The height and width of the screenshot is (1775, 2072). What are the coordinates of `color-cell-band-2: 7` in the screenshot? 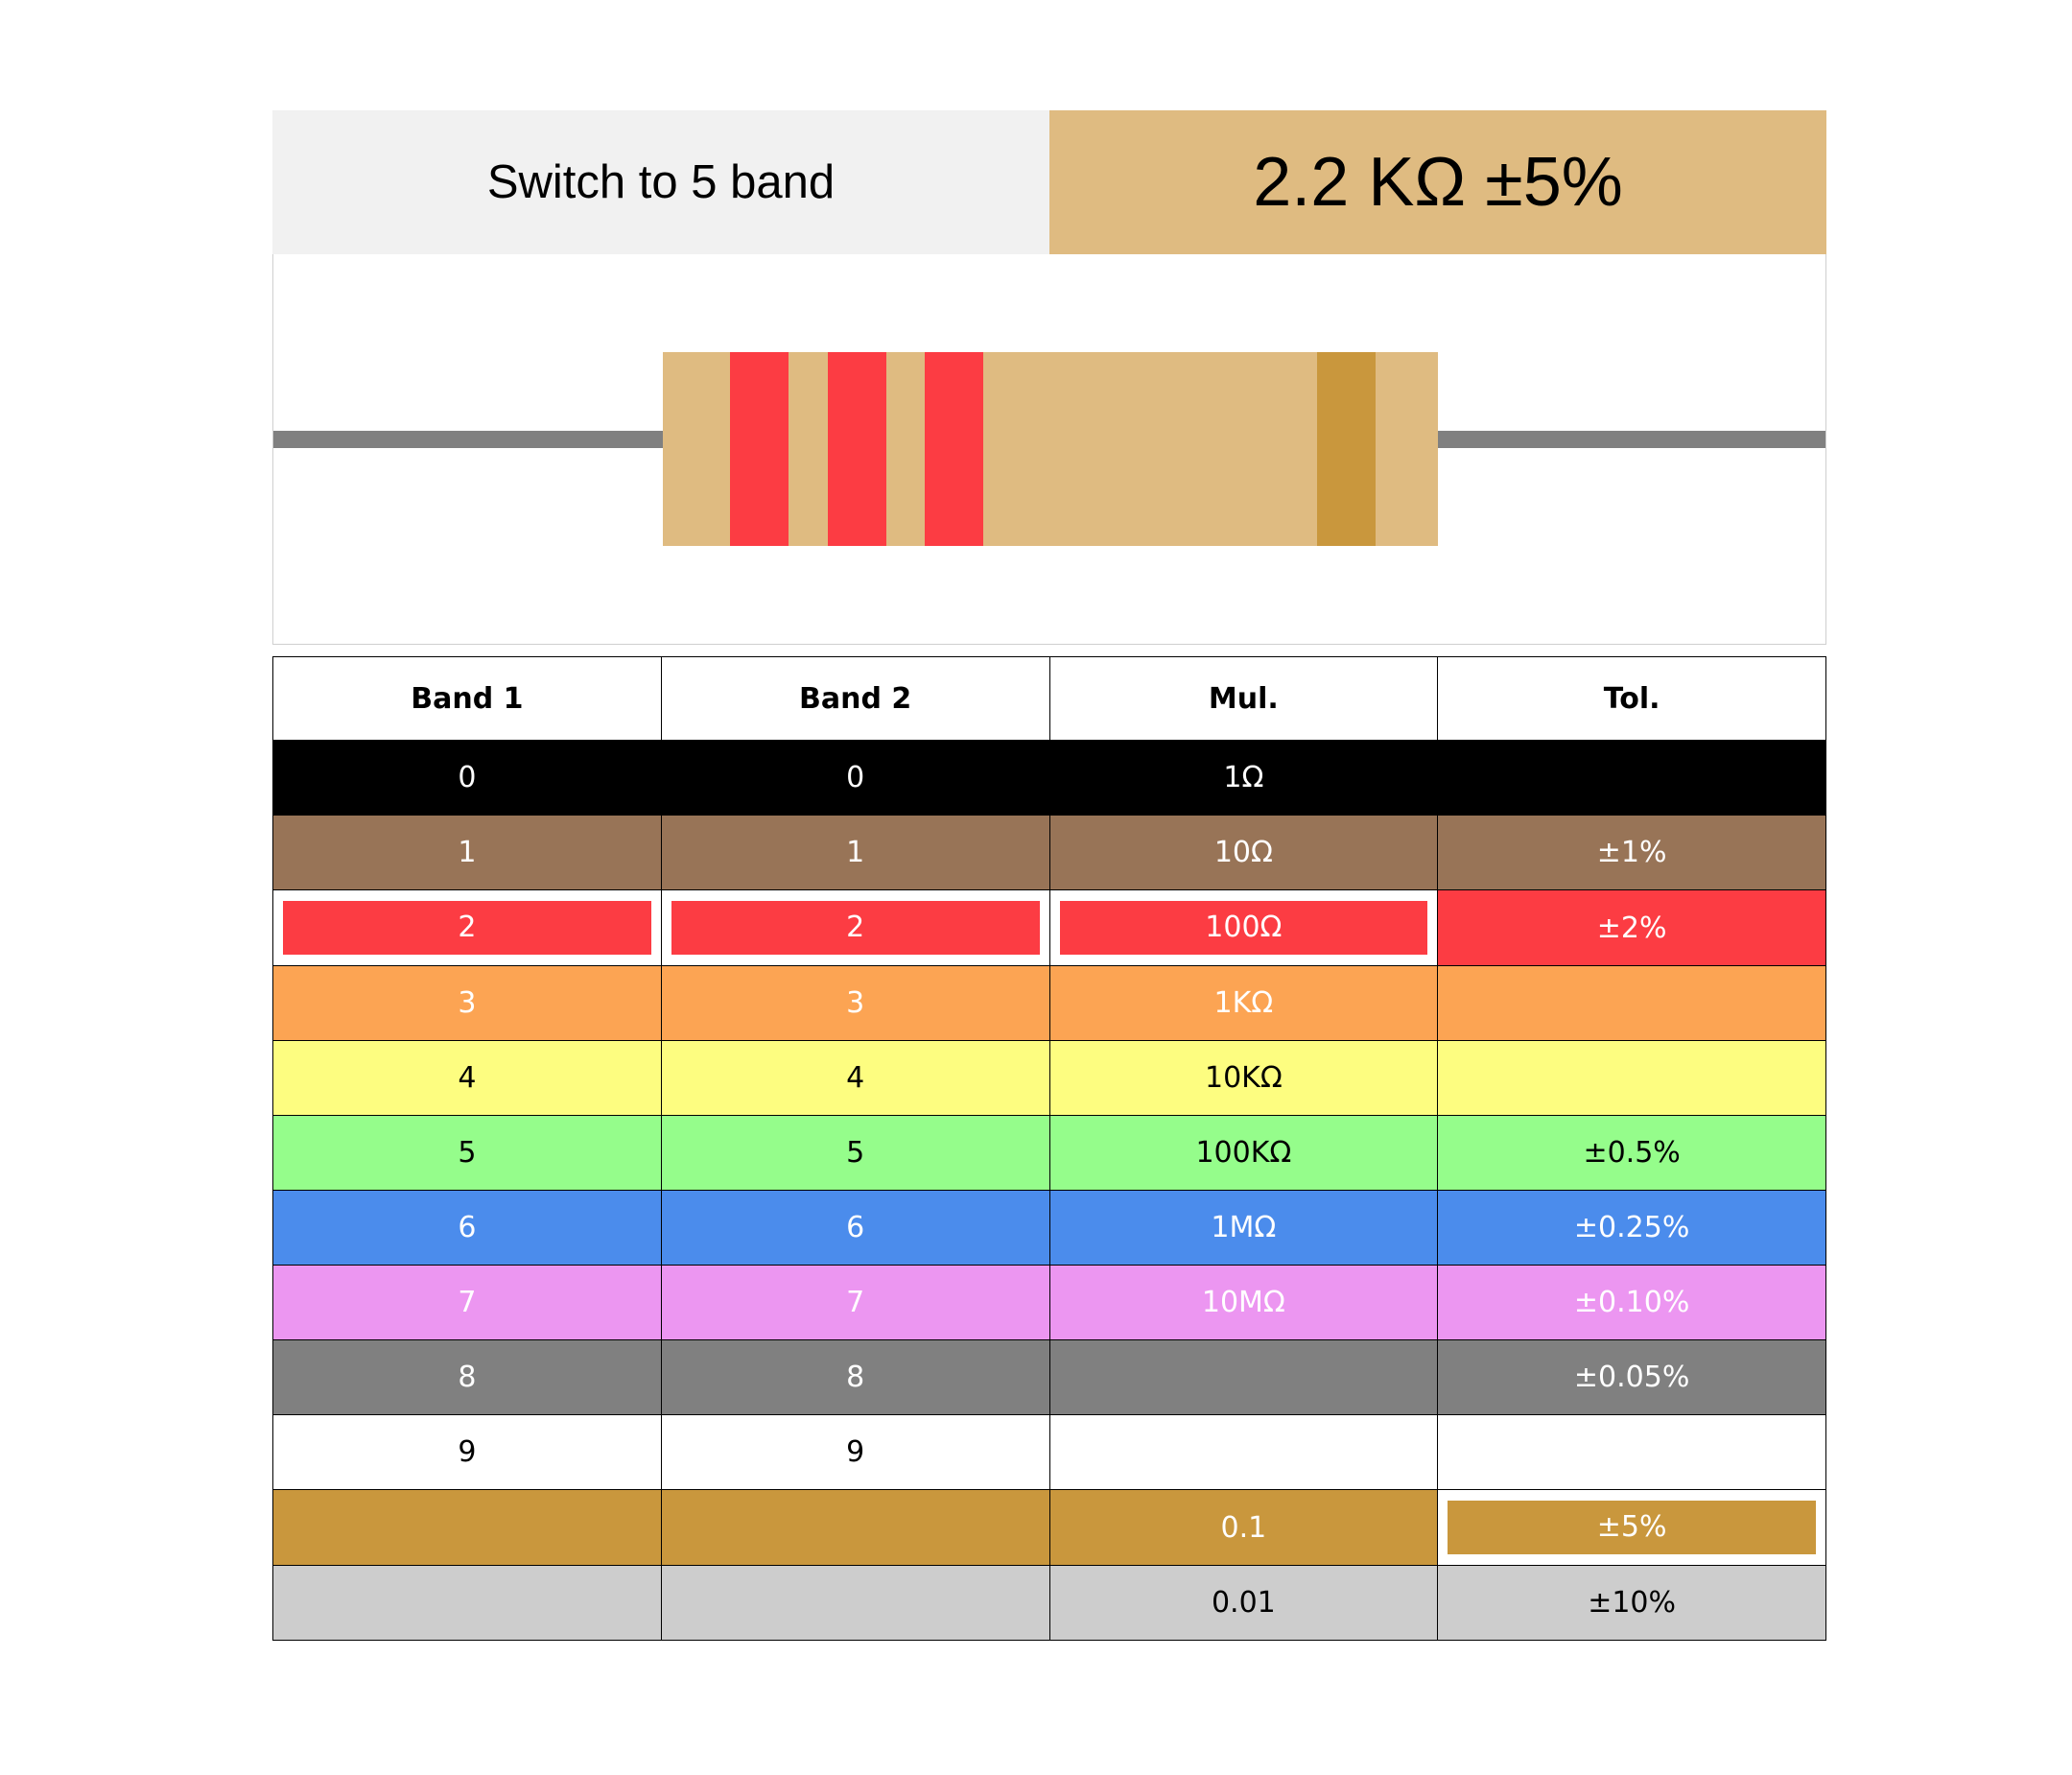 It's located at (855, 1302).